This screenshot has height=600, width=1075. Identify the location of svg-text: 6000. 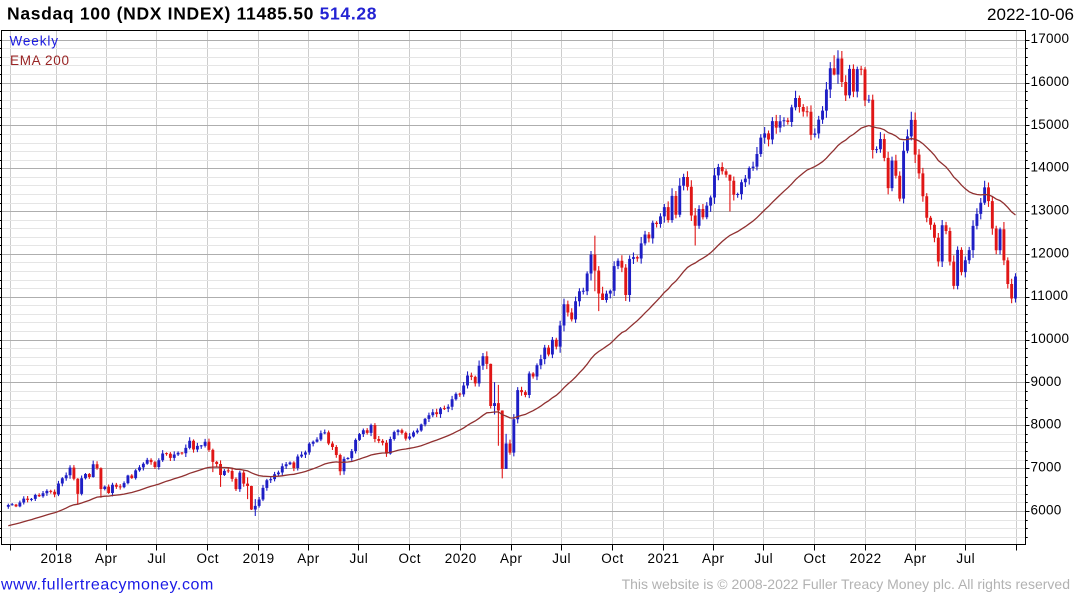
(1046, 509).